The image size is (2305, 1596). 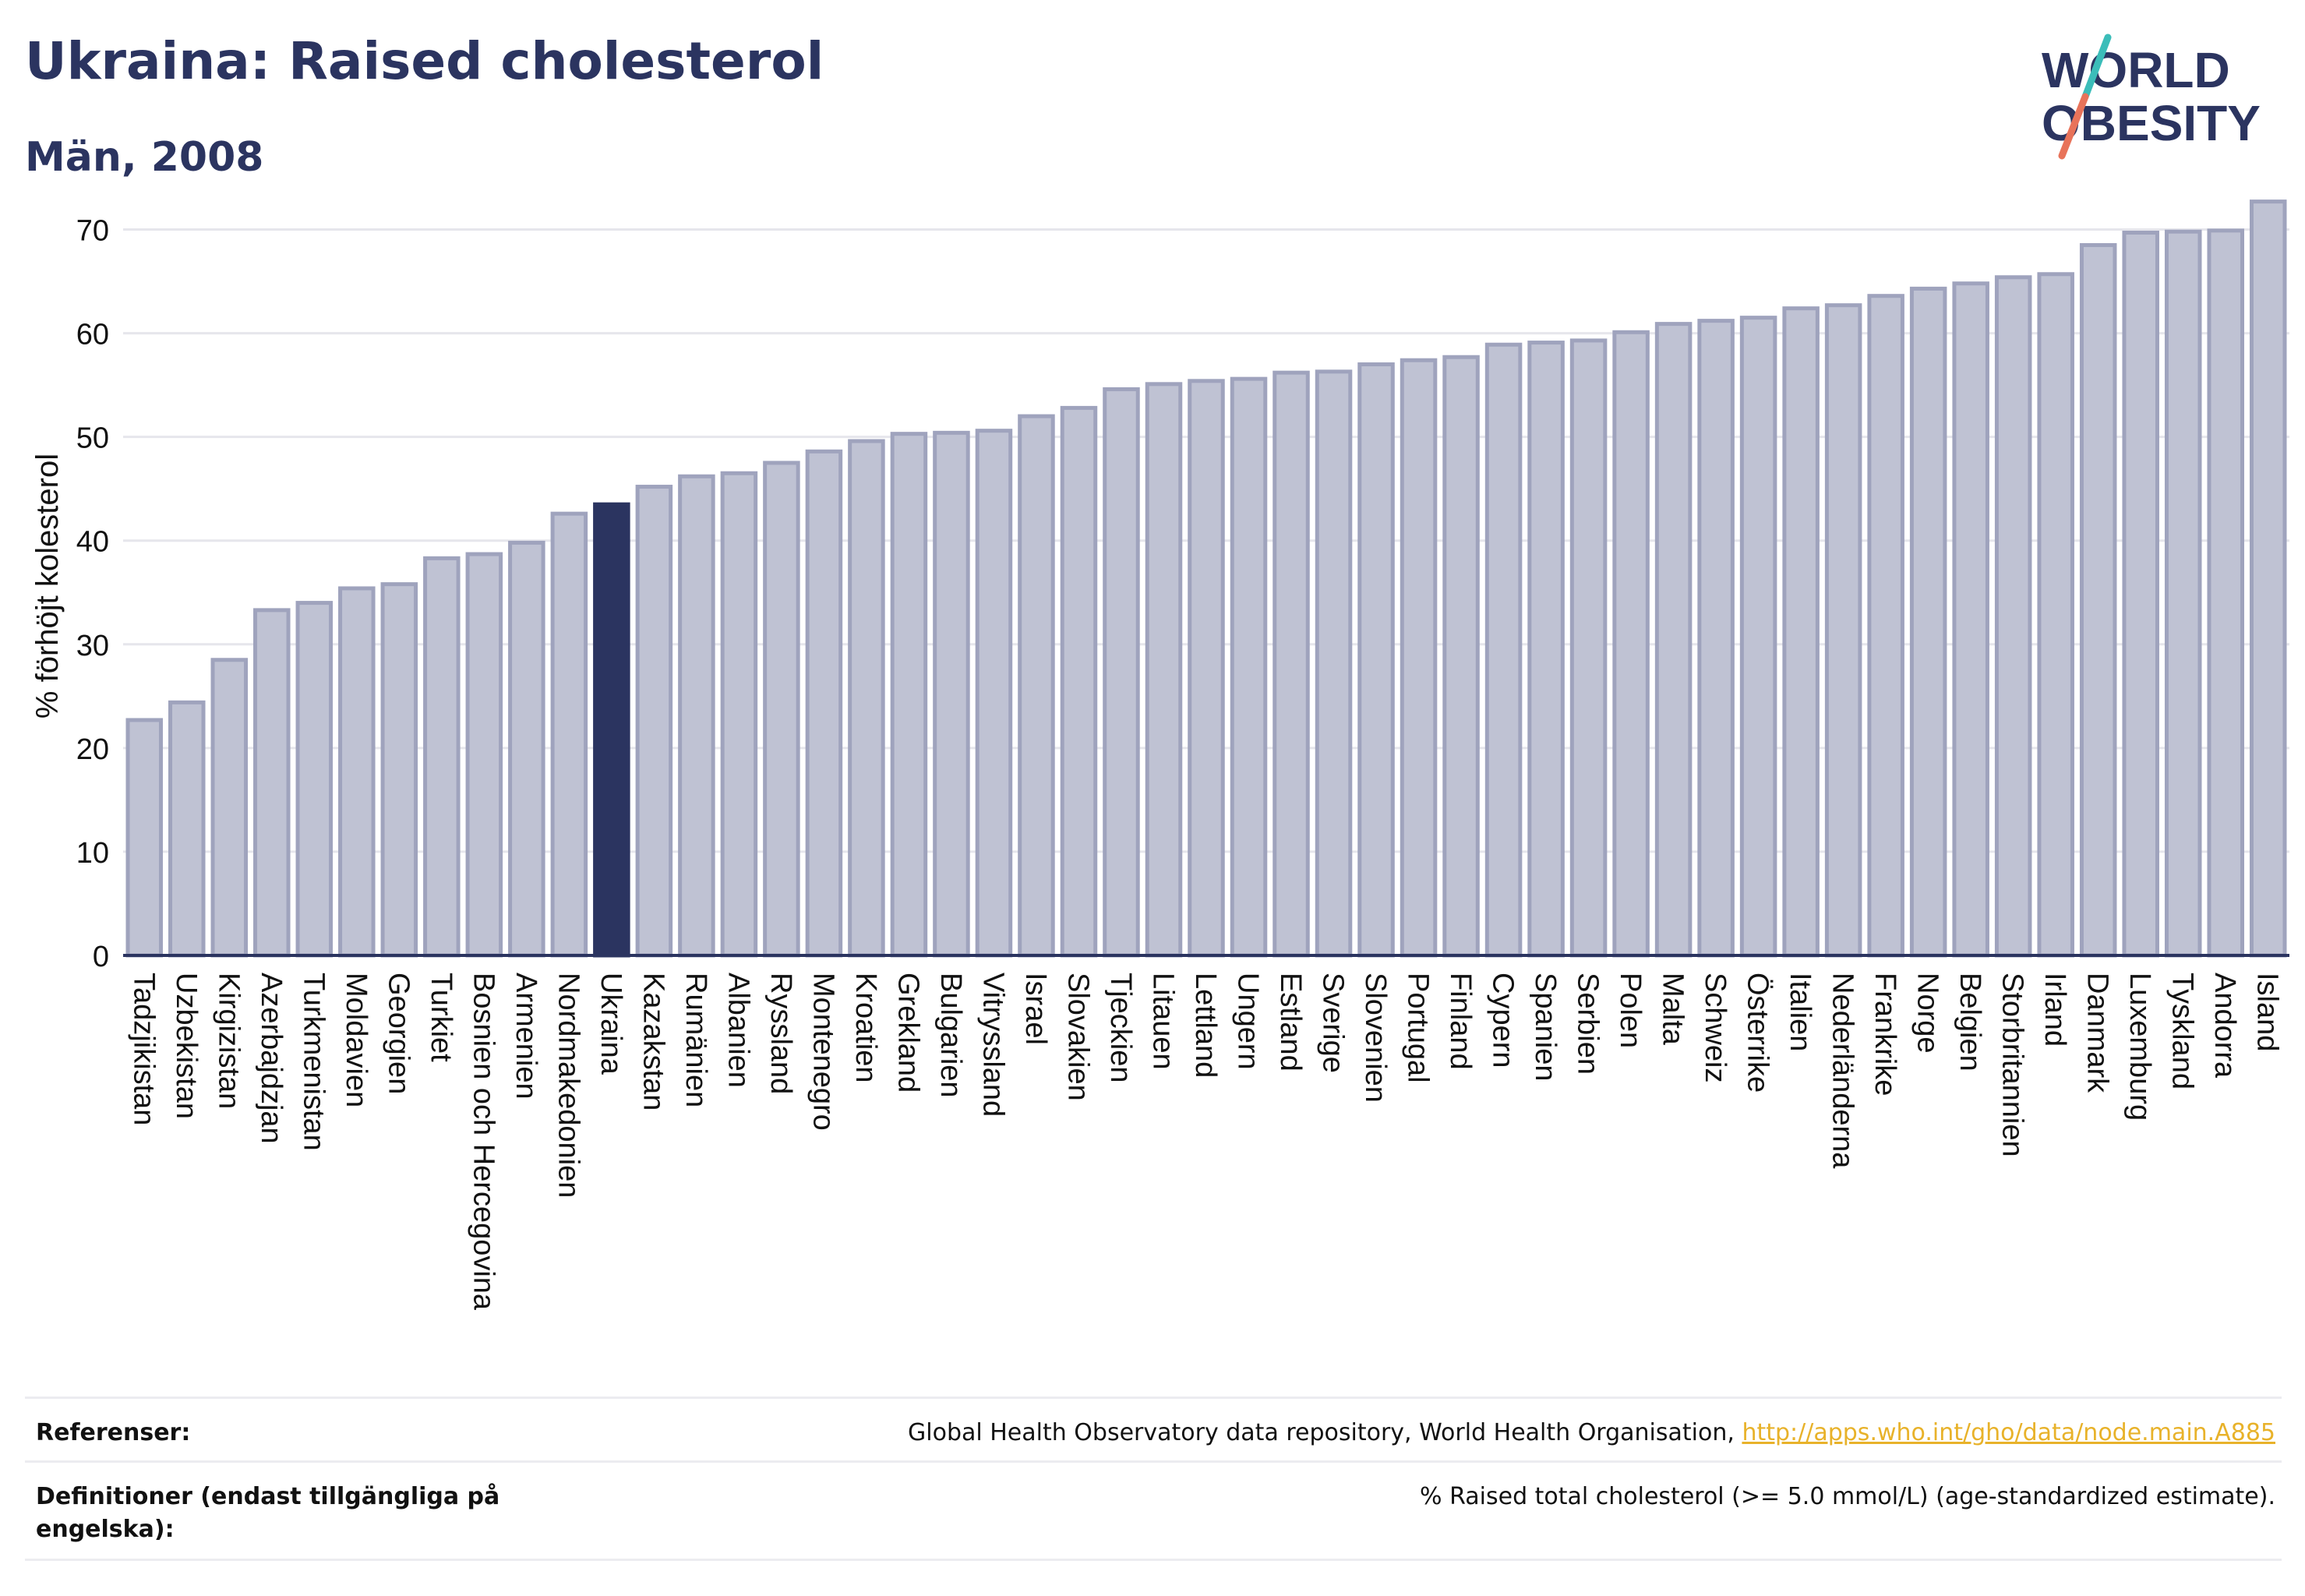 What do you see at coordinates (1333, 1023) in the screenshot?
I see `x-tick-label: Sverige` at bounding box center [1333, 1023].